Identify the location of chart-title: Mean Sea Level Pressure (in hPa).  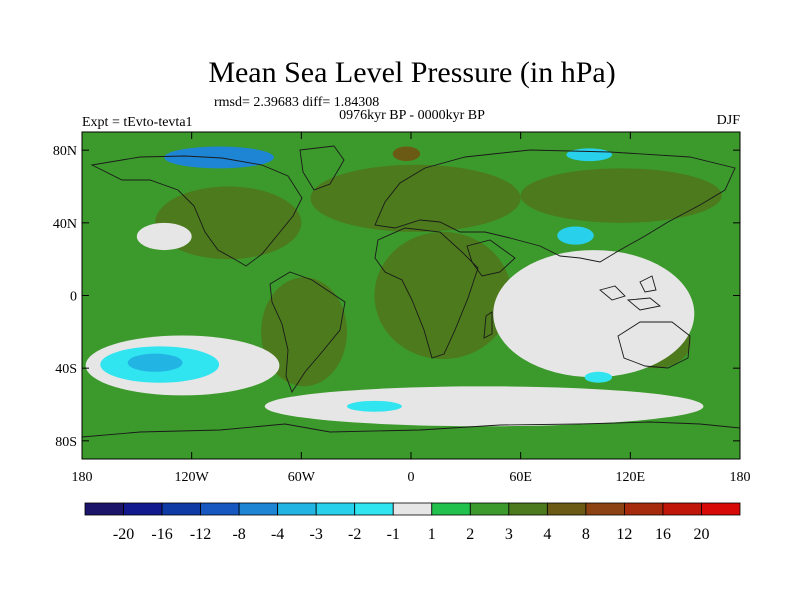
(411, 72).